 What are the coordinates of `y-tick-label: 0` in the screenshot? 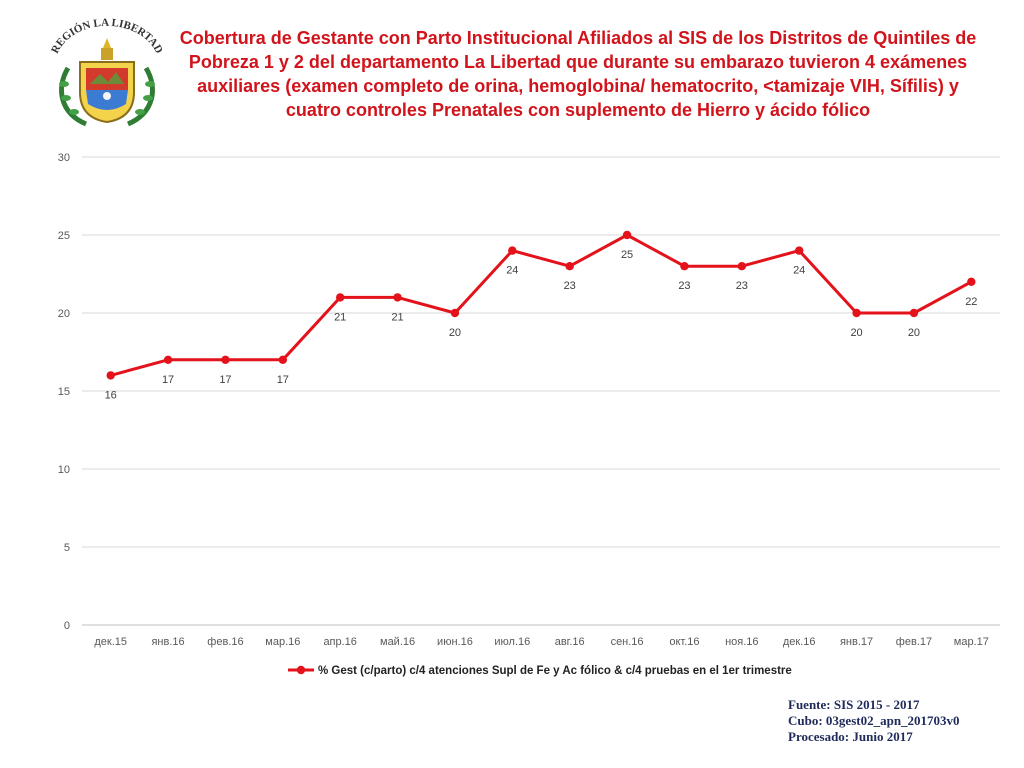 It's located at (67, 626).